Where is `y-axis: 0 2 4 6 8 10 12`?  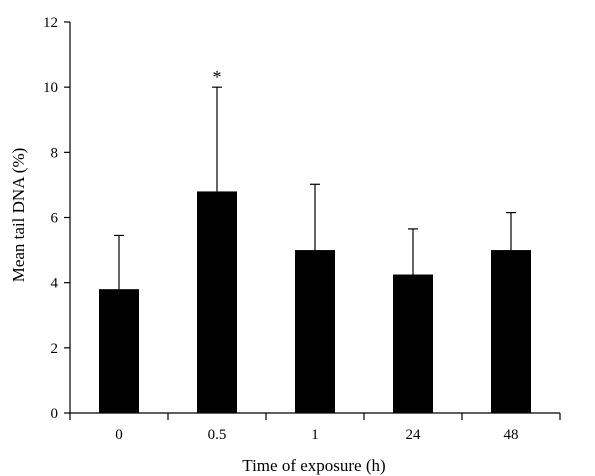 y-axis: 0 2 4 6 8 10 12 is located at coordinates (57, 218).